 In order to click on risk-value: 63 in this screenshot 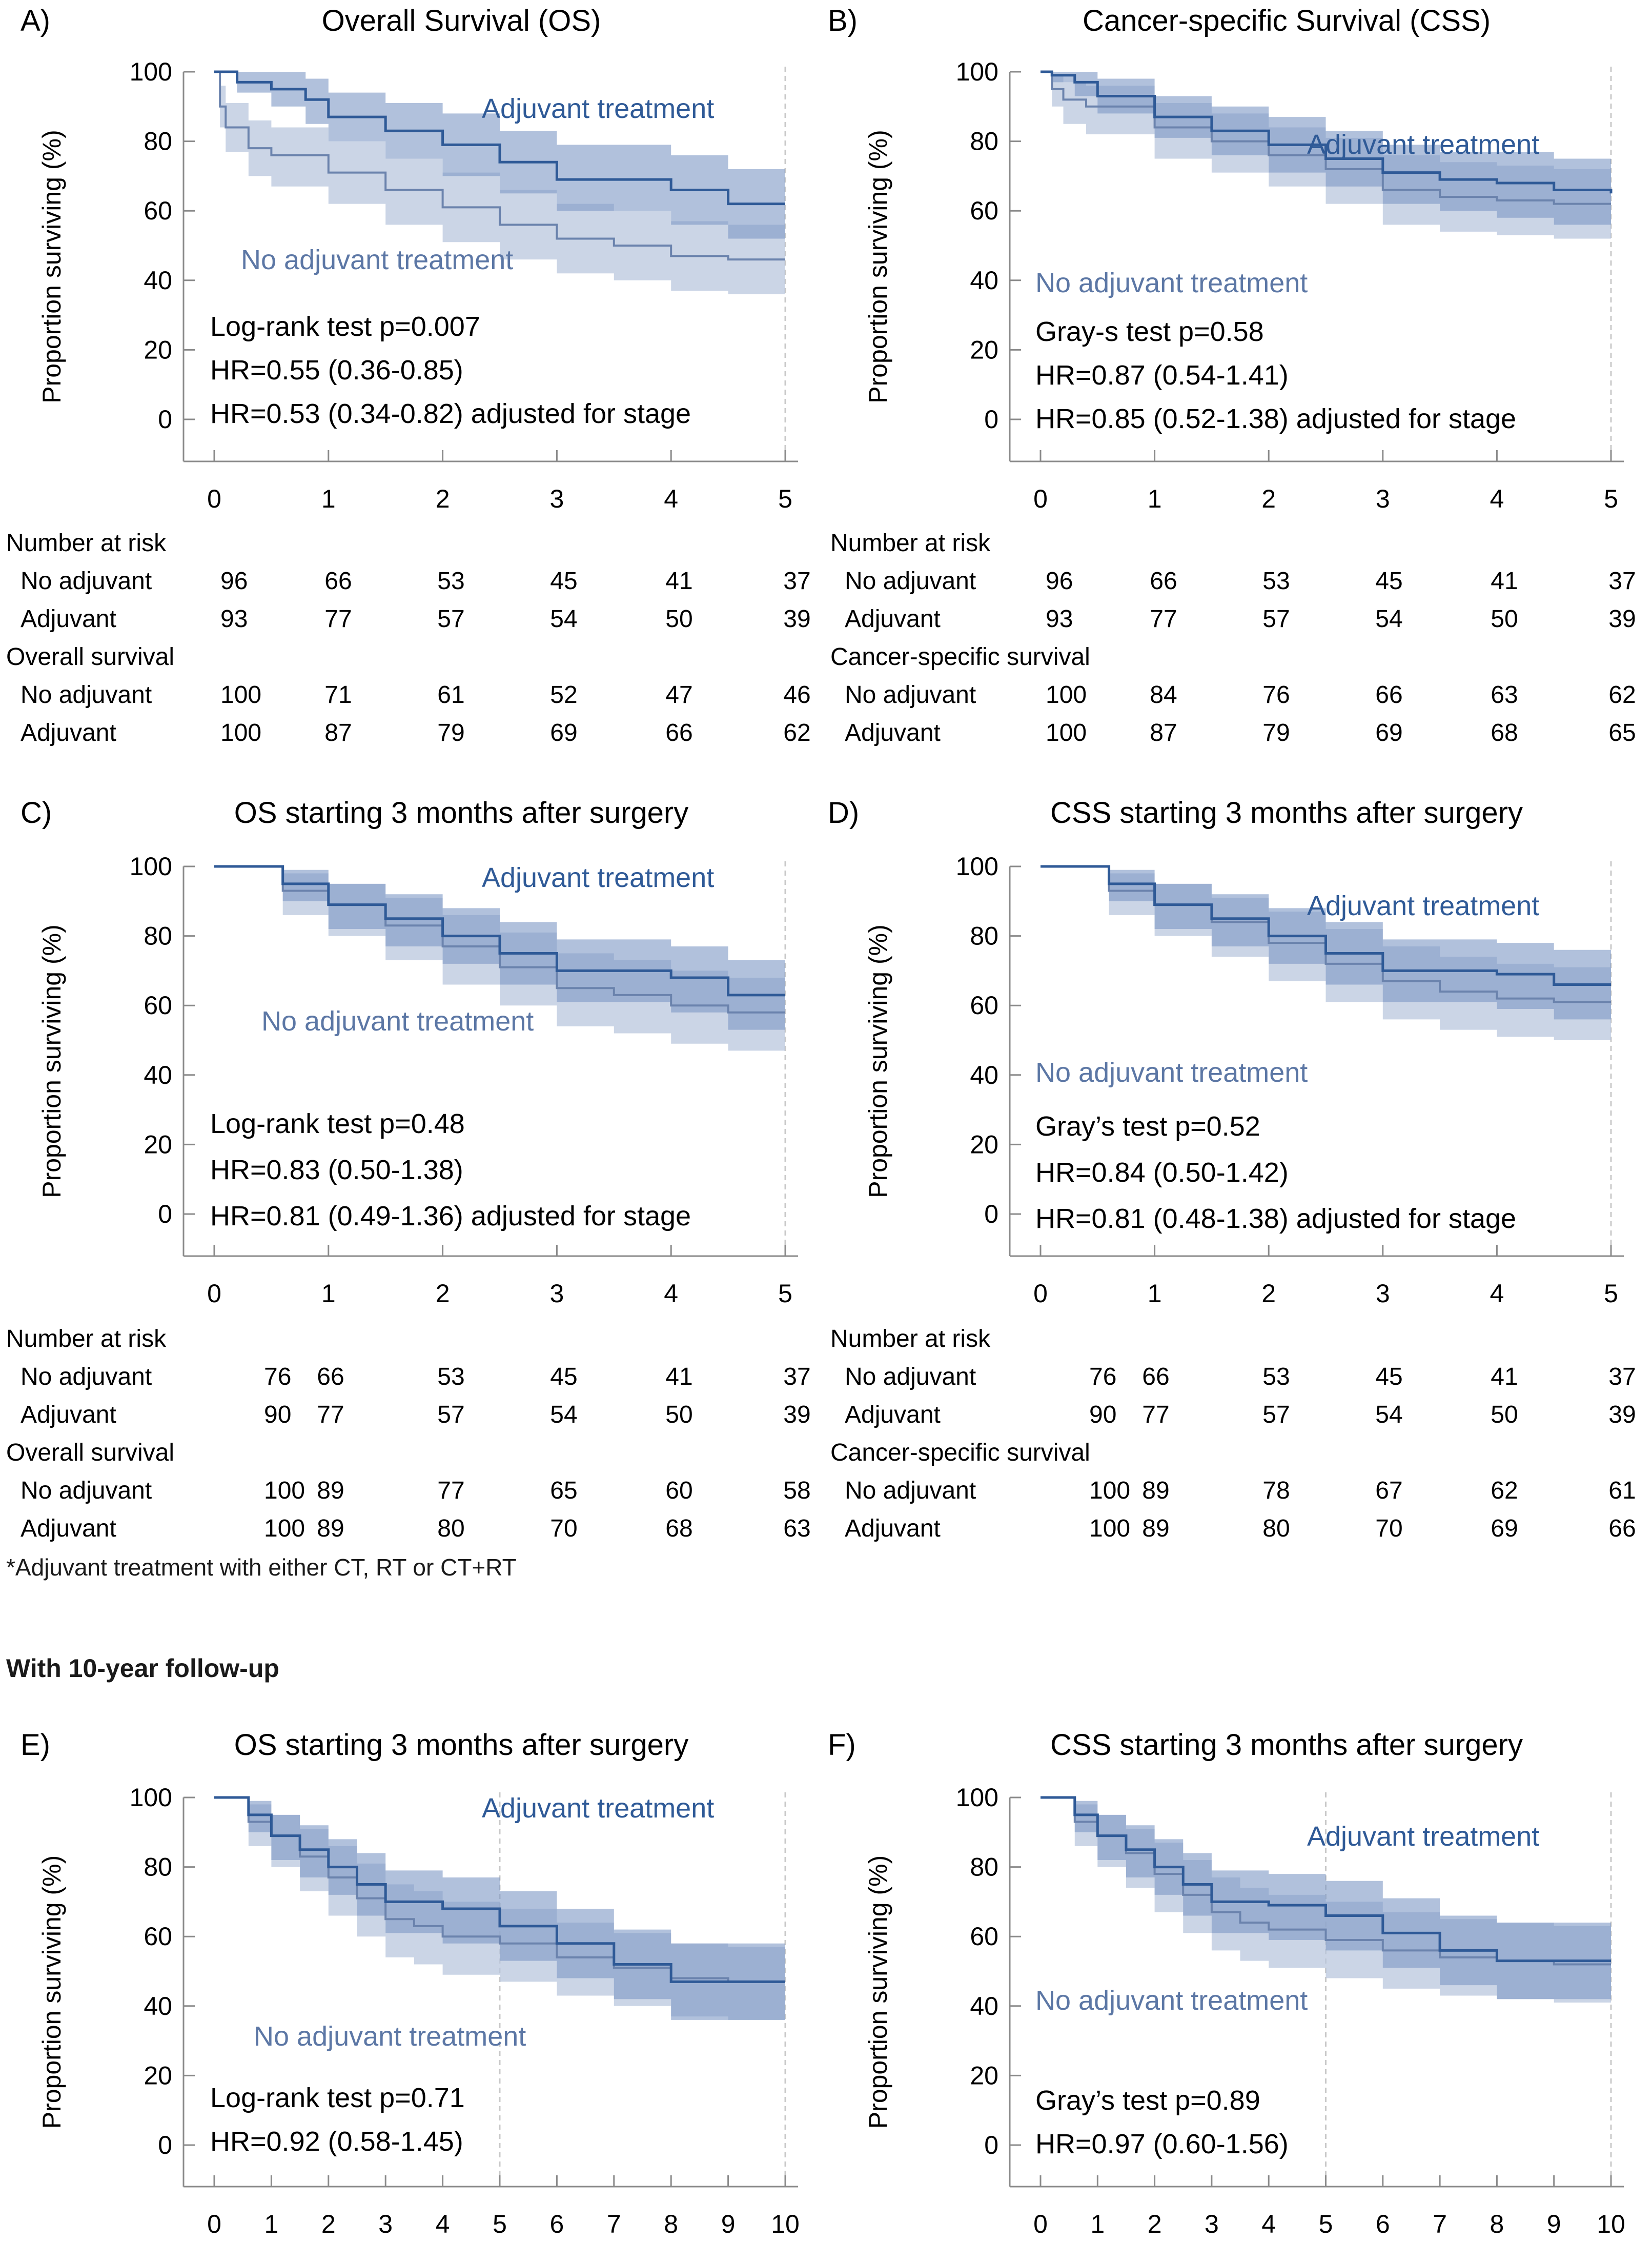, I will do `click(1505, 695)`.